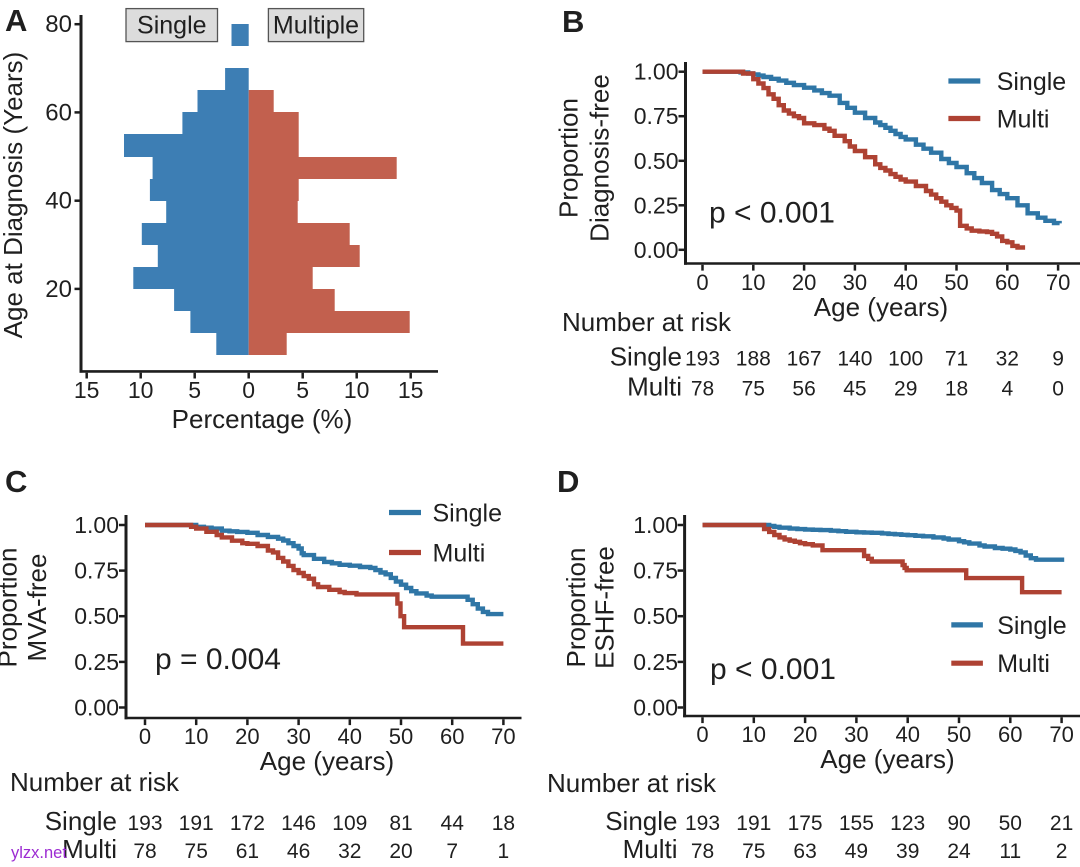  Describe the element at coordinates (37, 608) in the screenshot. I see `svg-text: MVA-free` at that location.